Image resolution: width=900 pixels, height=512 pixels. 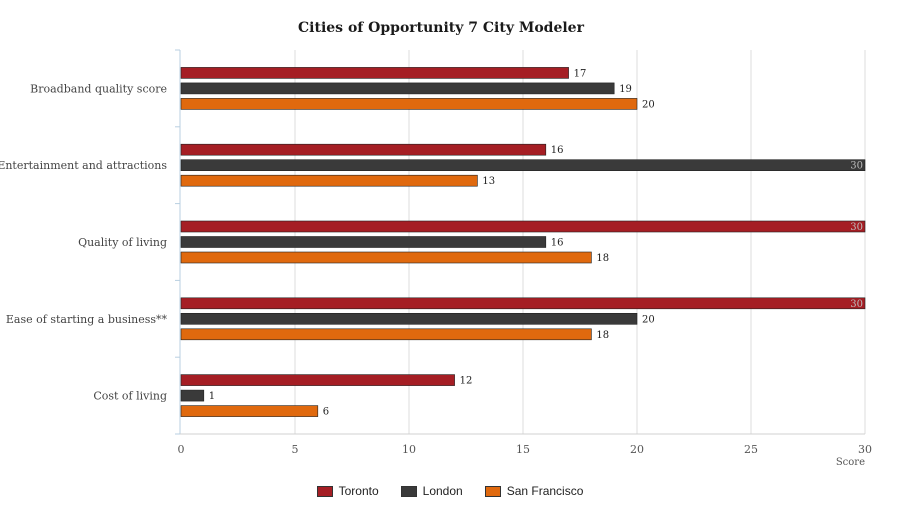 I want to click on data-label: 12, so click(x=466, y=381).